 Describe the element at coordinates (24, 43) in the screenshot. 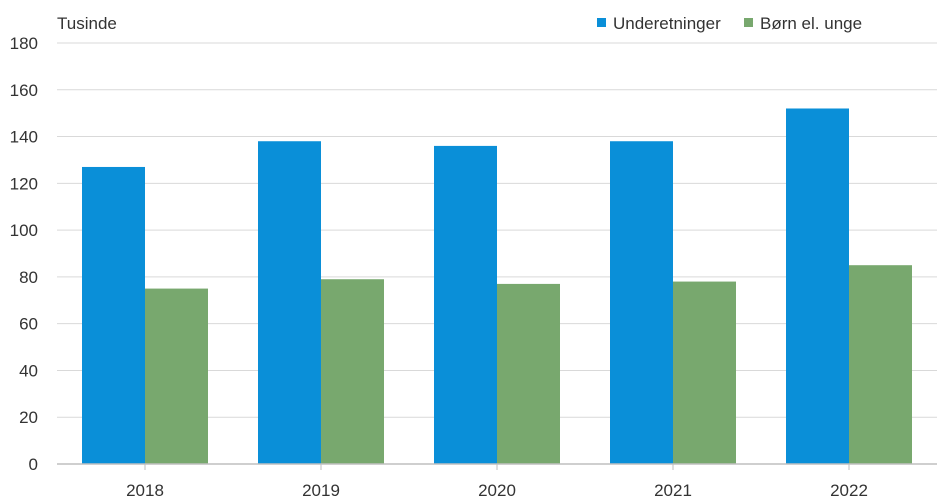

I see `y-tick-label: 180` at that location.